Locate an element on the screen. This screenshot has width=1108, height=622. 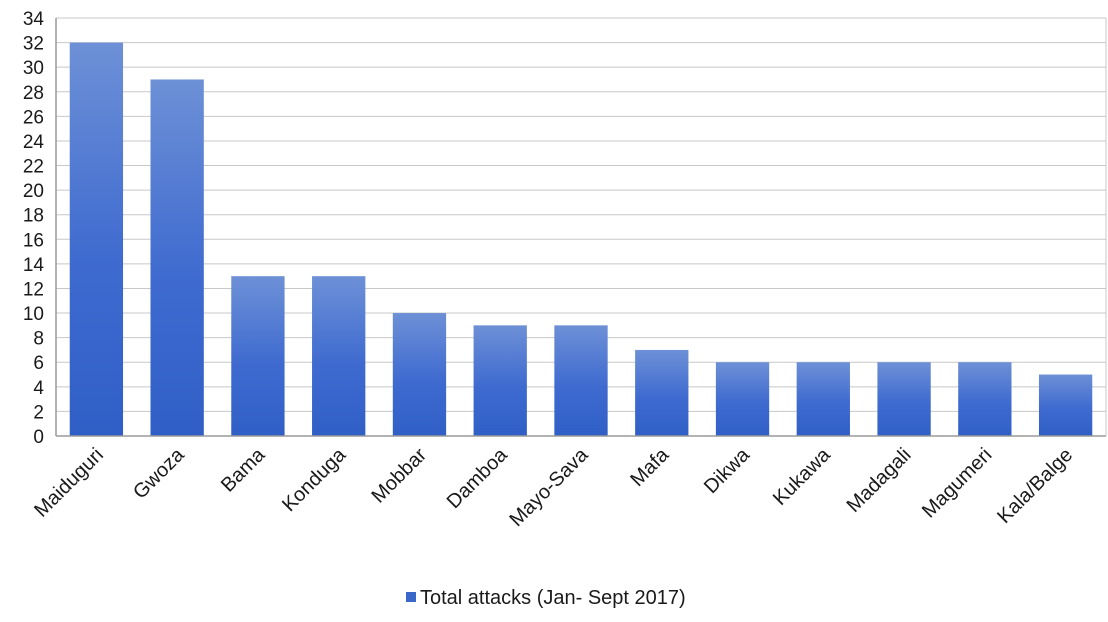
y-tick-label: 34 is located at coordinates (34, 19).